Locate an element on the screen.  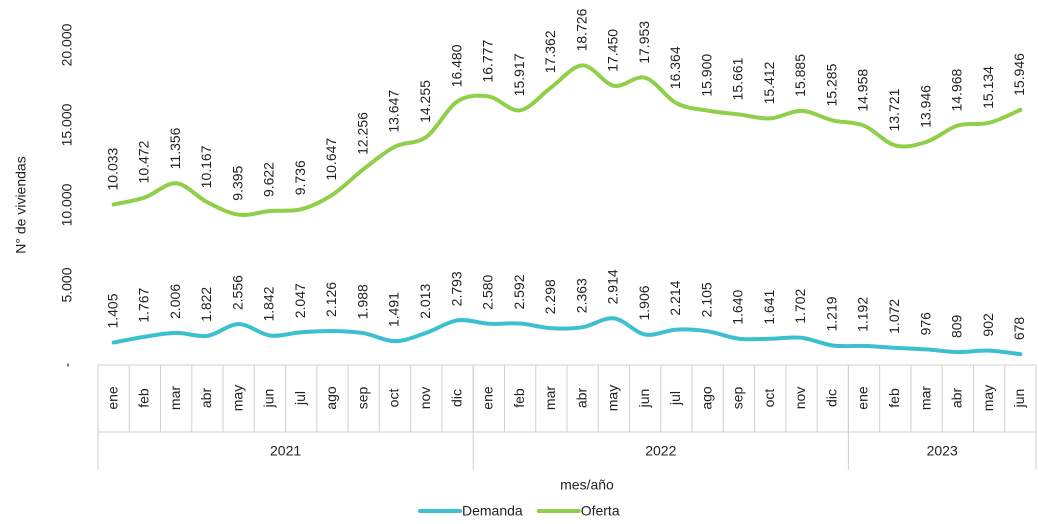
data-label: 976 is located at coordinates (925, 324).